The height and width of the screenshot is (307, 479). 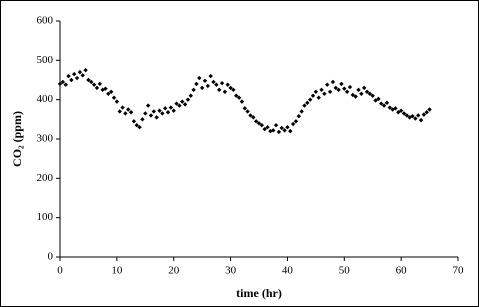 I want to click on y-tick-label: 600, so click(x=45, y=21).